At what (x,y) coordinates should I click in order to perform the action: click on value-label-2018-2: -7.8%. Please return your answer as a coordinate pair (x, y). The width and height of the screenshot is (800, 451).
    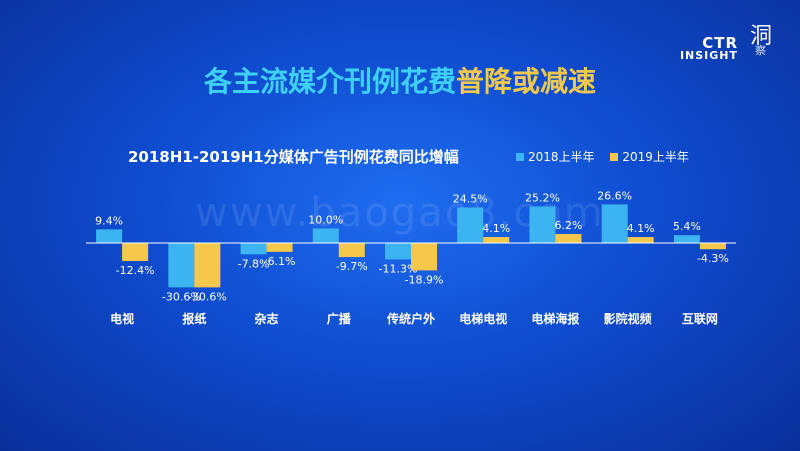
    Looking at the image, I should click on (254, 263).